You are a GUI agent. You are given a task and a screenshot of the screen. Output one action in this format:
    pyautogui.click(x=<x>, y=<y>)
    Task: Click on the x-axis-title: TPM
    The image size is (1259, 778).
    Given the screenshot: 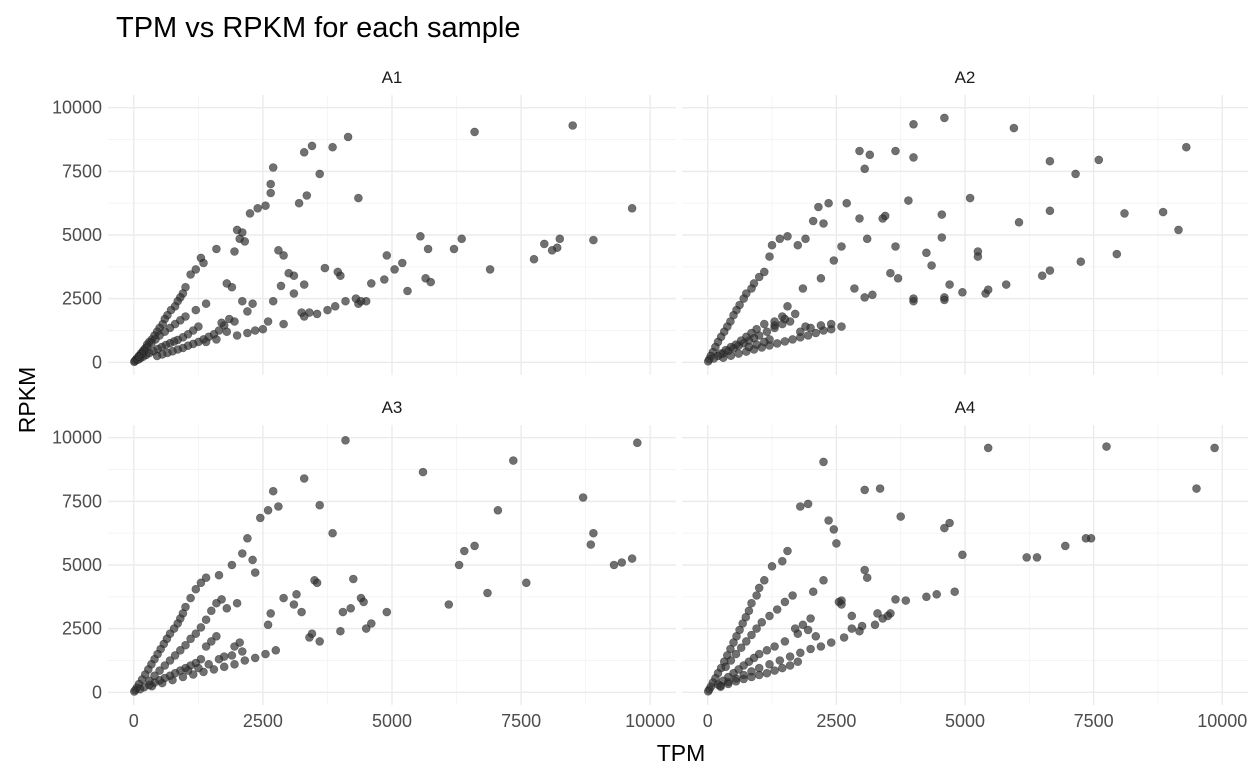 What is the action you would take?
    pyautogui.click(x=681, y=753)
    